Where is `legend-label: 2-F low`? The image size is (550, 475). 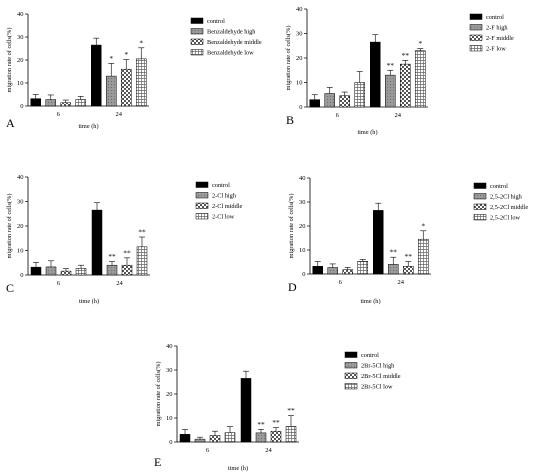 legend-label: 2-F low is located at coordinates (496, 49).